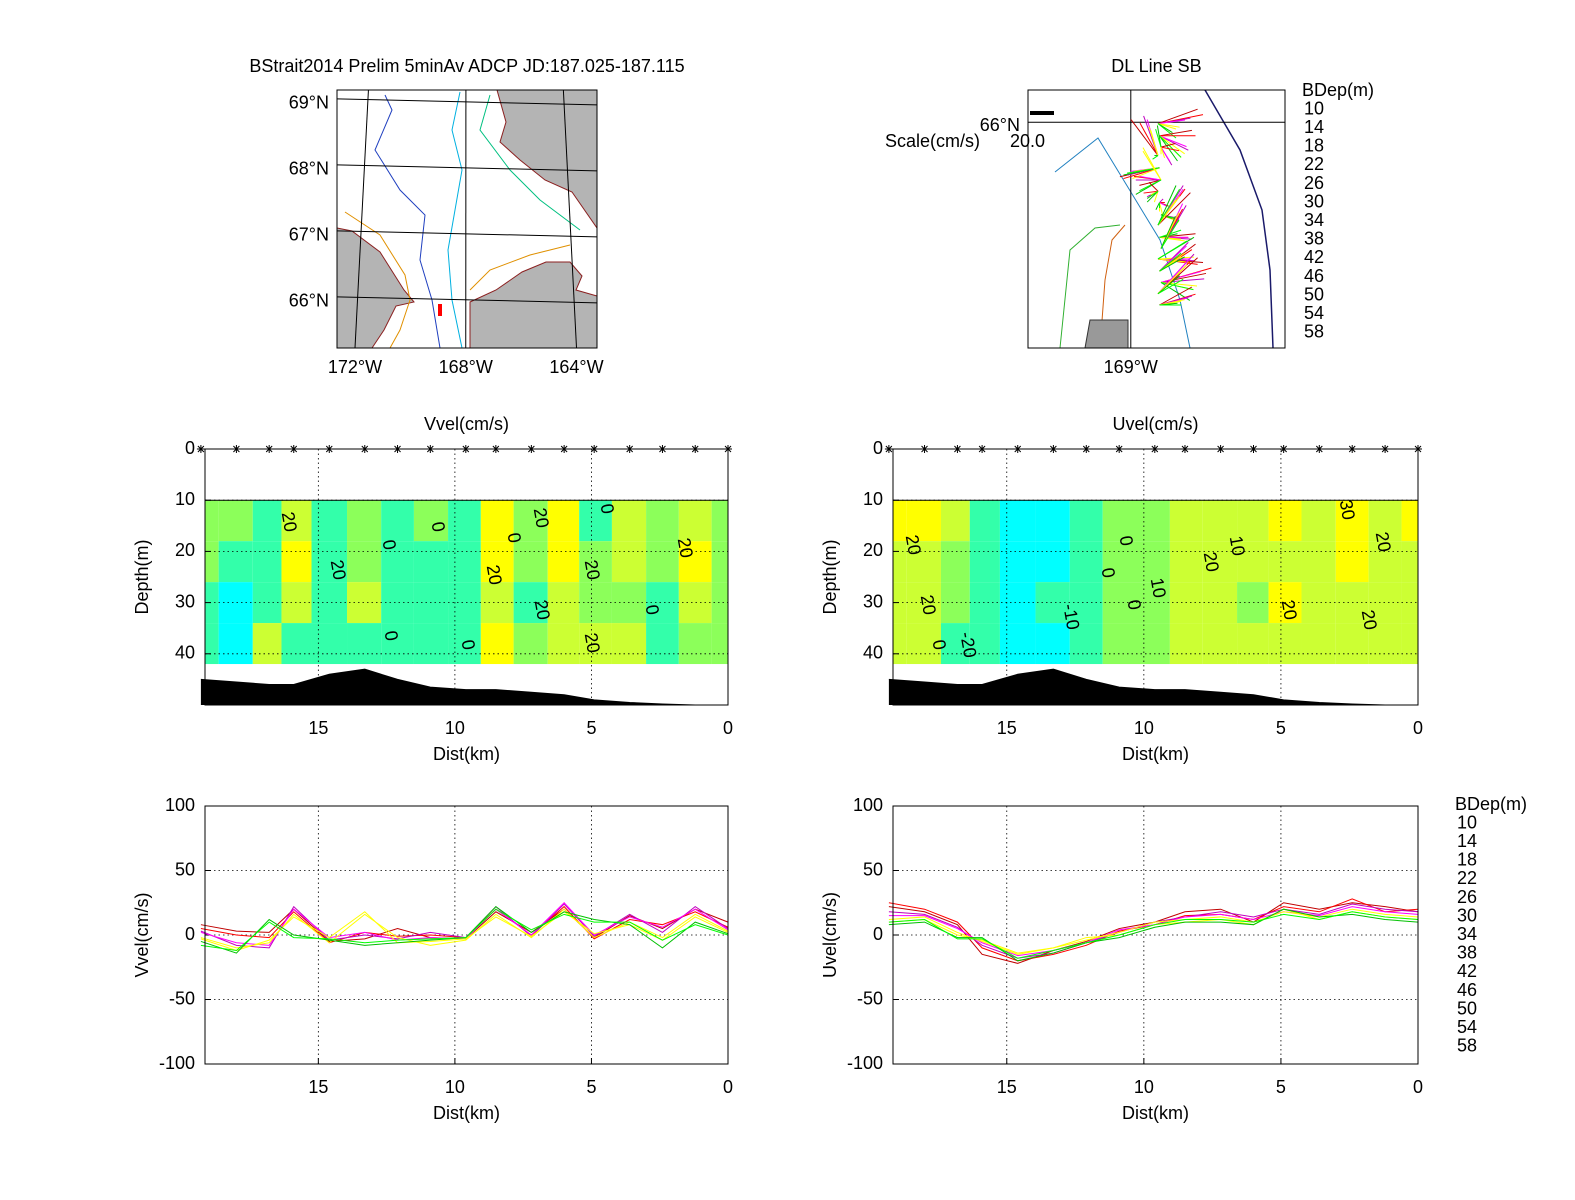  Describe the element at coordinates (455, 728) in the screenshot. I see `x-tick-label: 10` at that location.